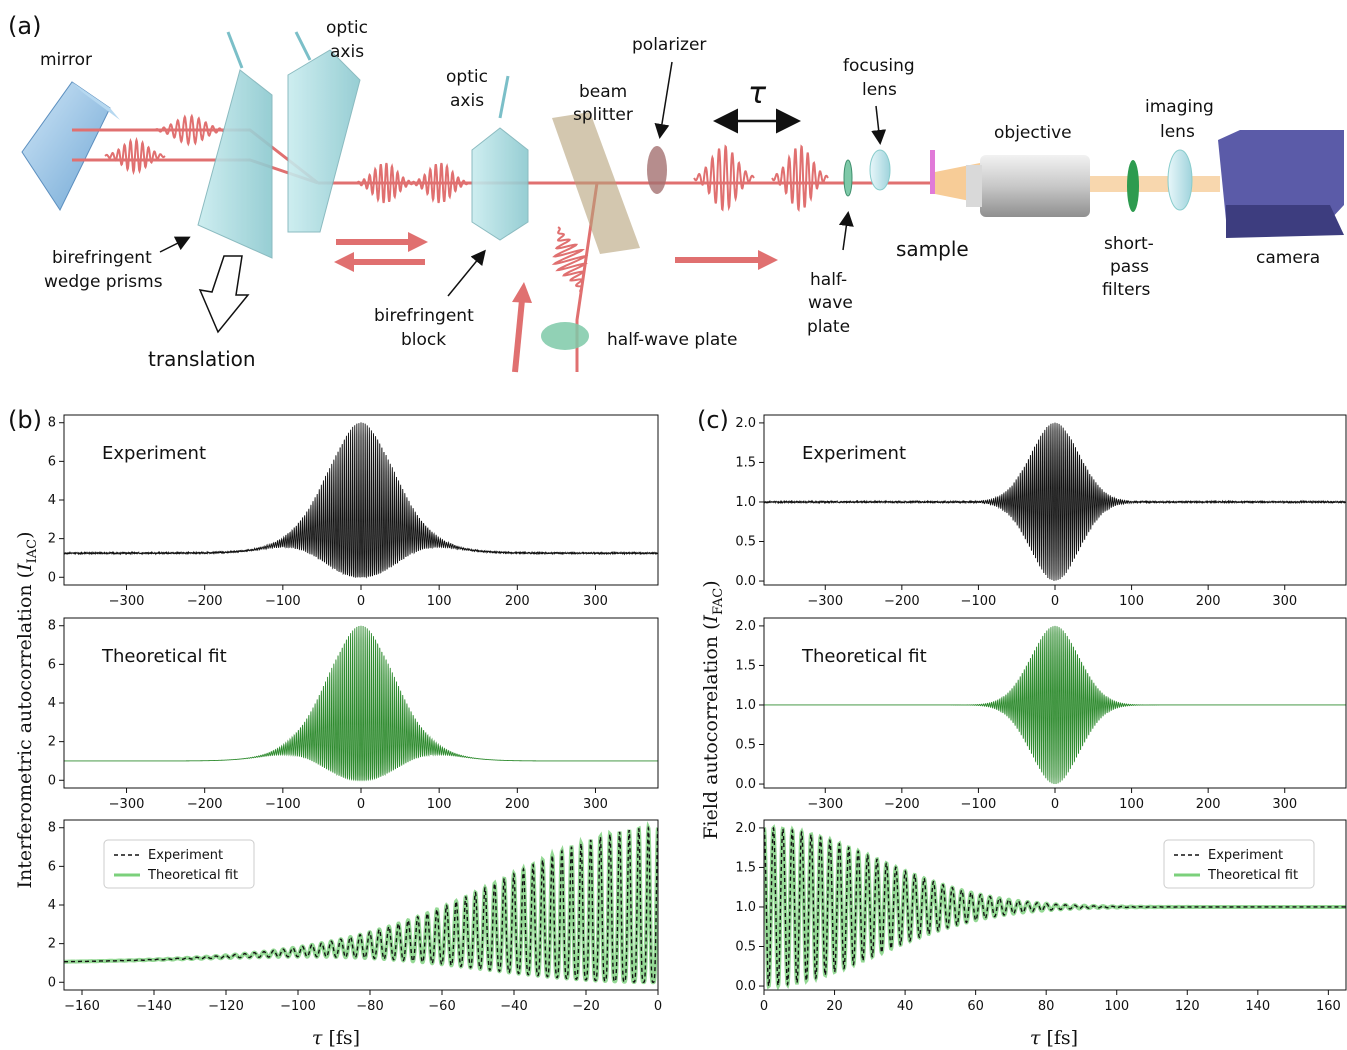  I want to click on axes-frame, so click(1055, 905).